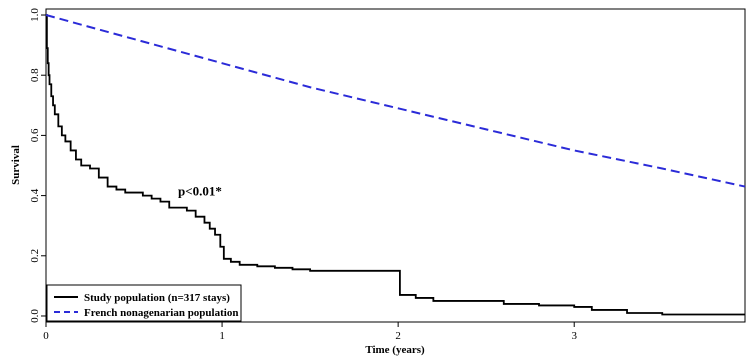 This screenshot has height=362, width=747. What do you see at coordinates (16, 165) in the screenshot?
I see `y-axis-title: Survival` at bounding box center [16, 165].